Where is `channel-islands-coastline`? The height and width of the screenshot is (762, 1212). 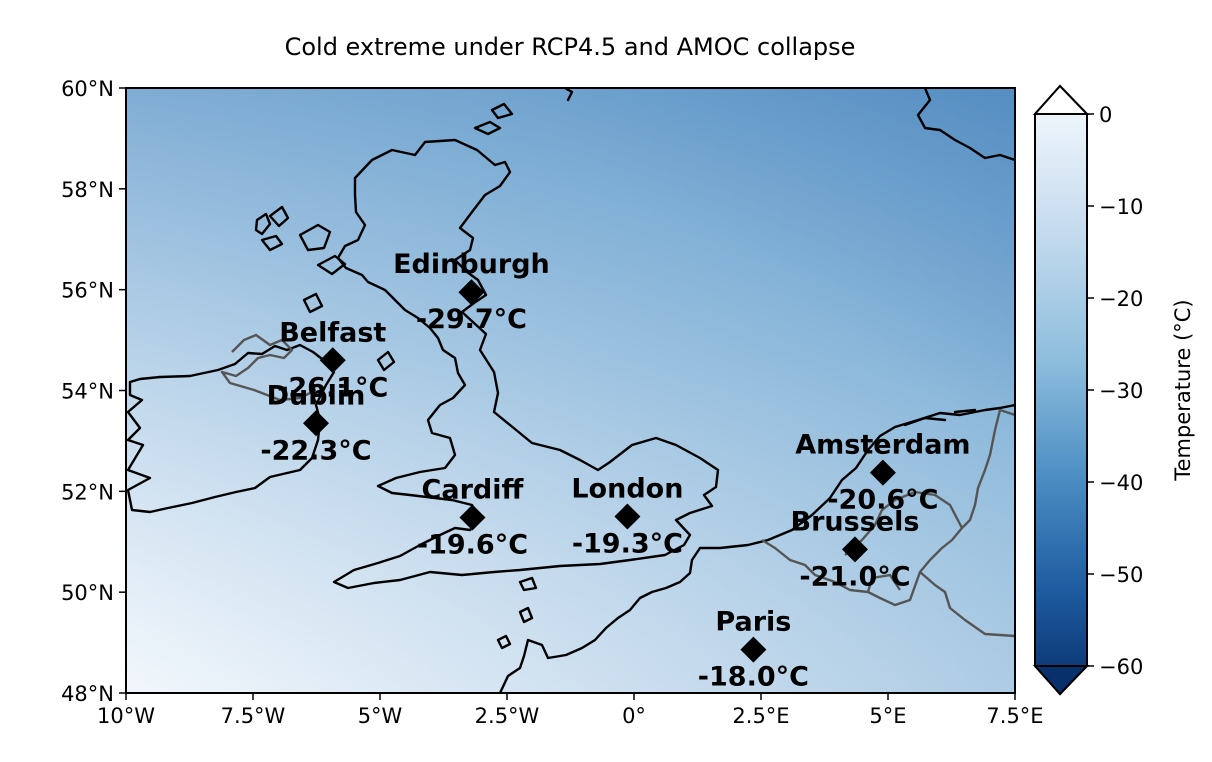
channel-islands-coastline is located at coordinates (515, 628).